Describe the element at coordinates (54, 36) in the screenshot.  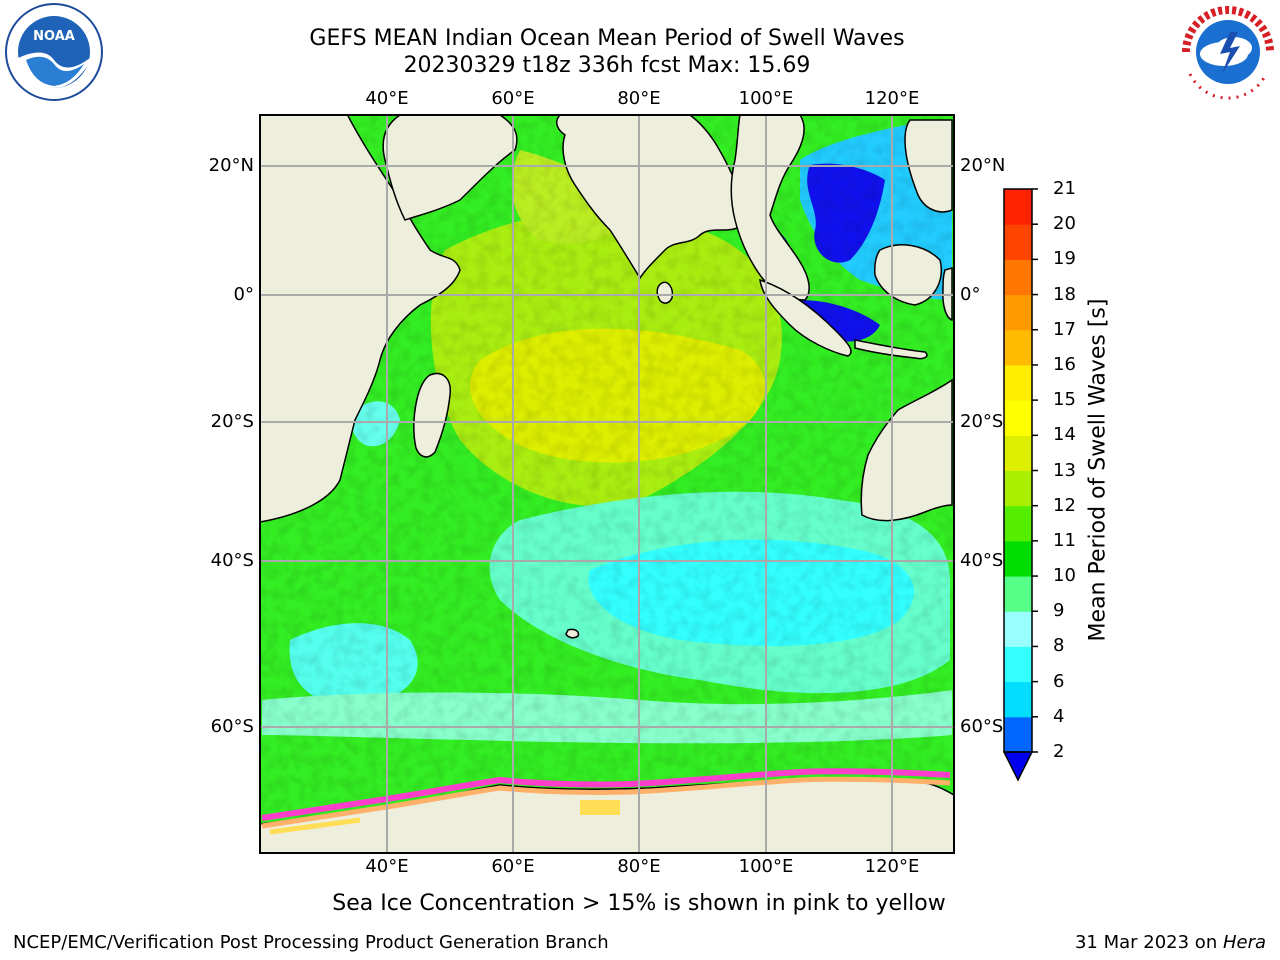
I see `noaa-logo-text: NOAA` at that location.